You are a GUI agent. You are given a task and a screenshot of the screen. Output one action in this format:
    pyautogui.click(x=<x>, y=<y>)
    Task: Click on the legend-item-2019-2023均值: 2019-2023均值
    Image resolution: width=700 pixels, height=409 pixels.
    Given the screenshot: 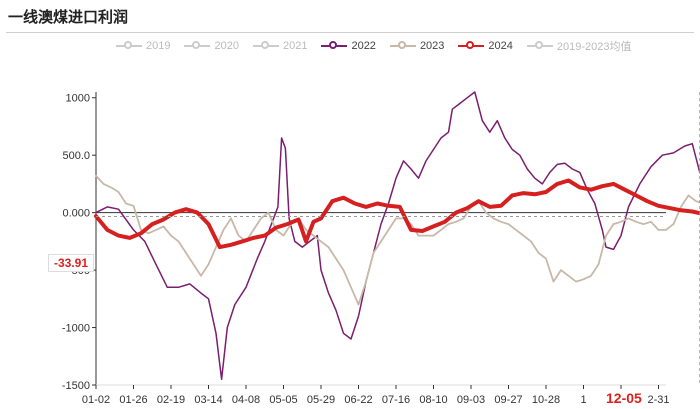 What is the action you would take?
    pyautogui.click(x=579, y=46)
    